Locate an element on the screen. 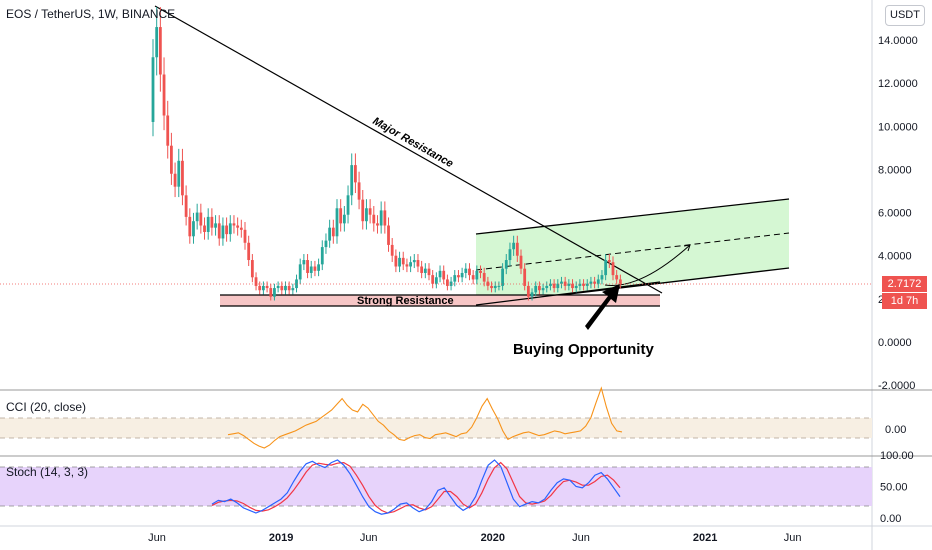  stoch-k-line is located at coordinates (416, 487).